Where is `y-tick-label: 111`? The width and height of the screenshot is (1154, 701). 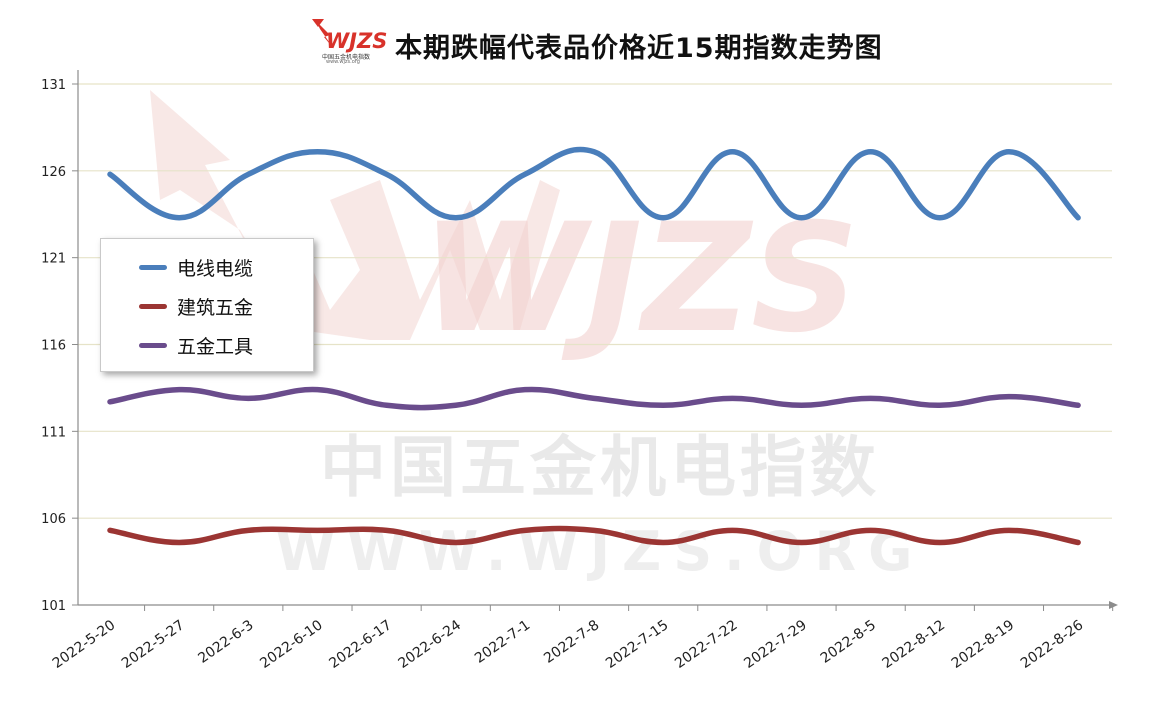
y-tick-label: 111 is located at coordinates (53, 432).